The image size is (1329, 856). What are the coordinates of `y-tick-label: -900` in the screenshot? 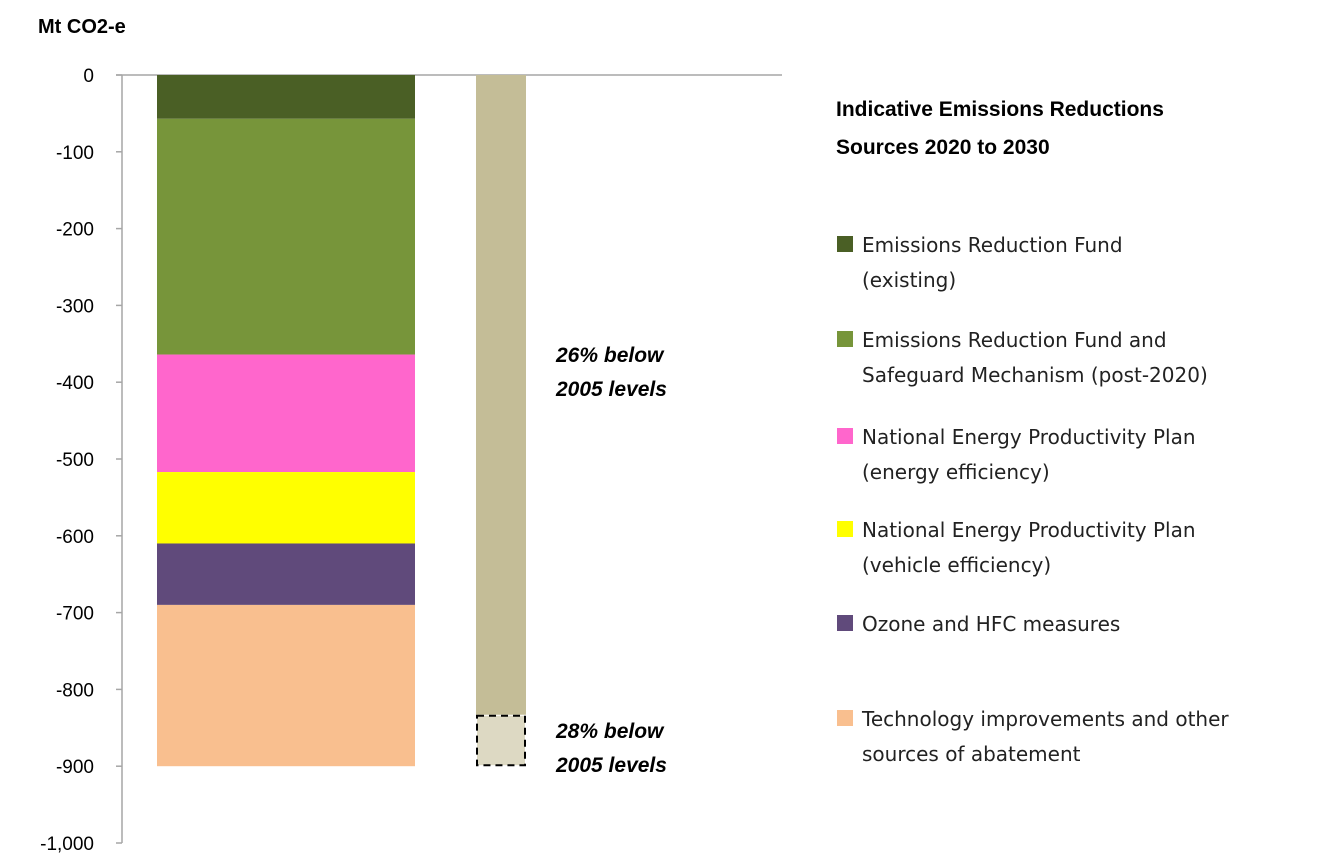 It's located at (75, 767).